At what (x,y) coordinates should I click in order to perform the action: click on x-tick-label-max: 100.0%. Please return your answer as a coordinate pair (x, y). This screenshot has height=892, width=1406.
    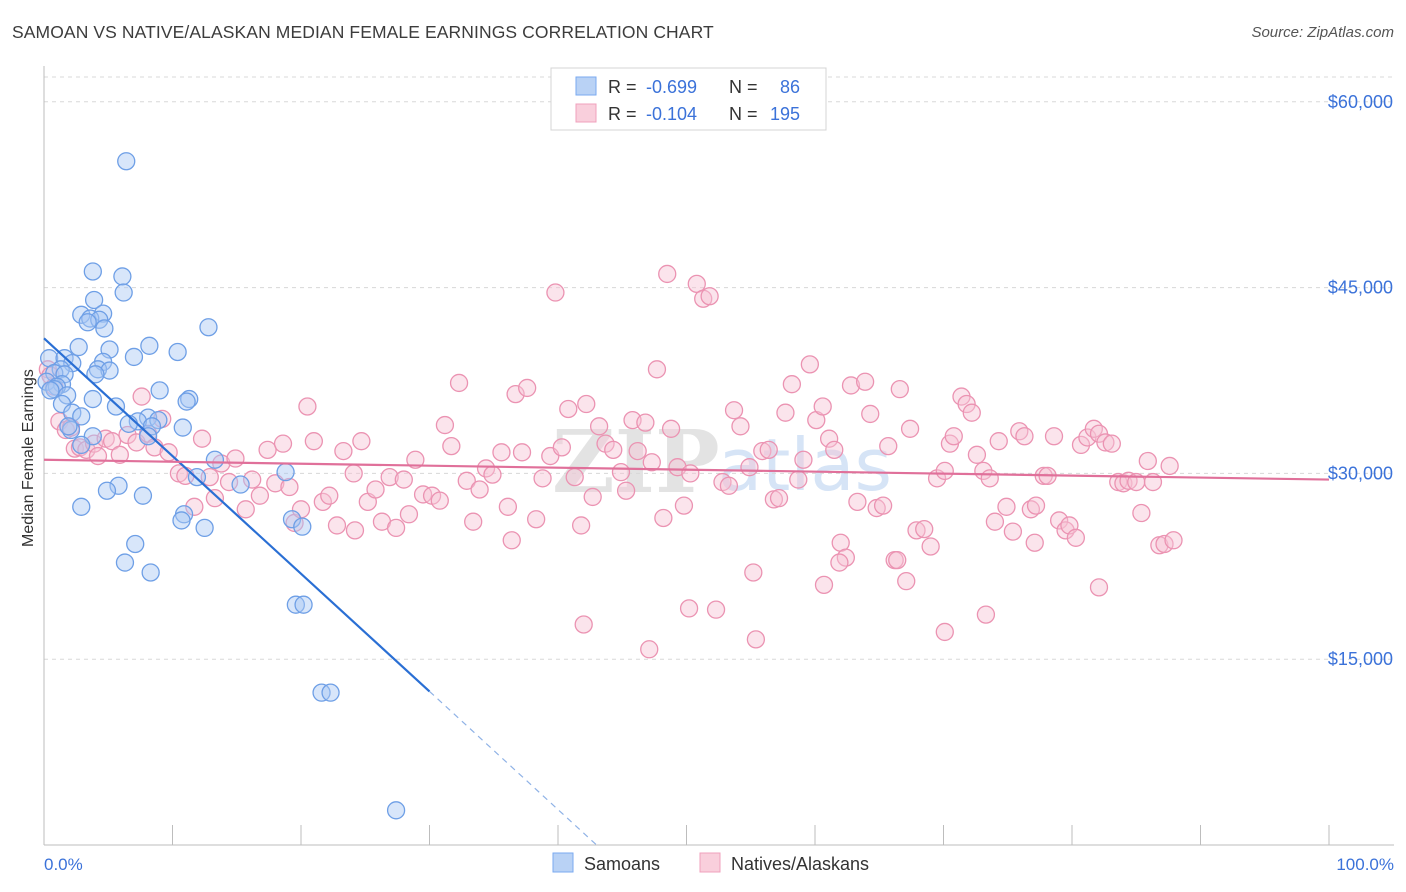
    Looking at the image, I should click on (1365, 864).